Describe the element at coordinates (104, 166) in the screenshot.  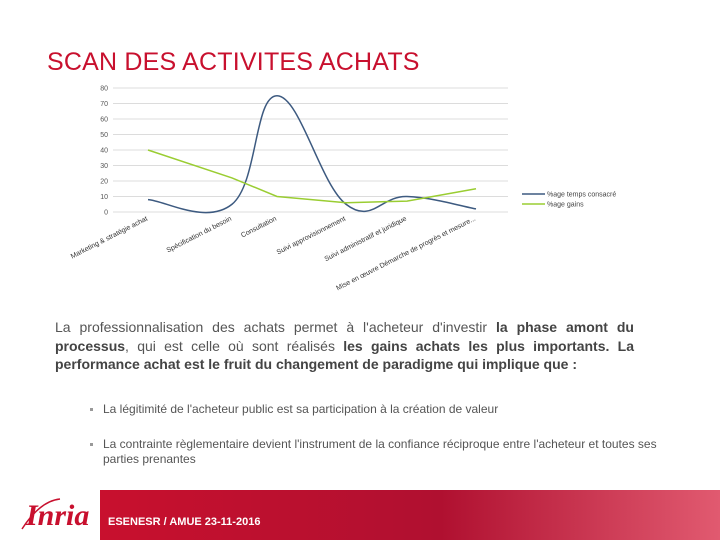
I see `y-tick-label: 30` at that location.